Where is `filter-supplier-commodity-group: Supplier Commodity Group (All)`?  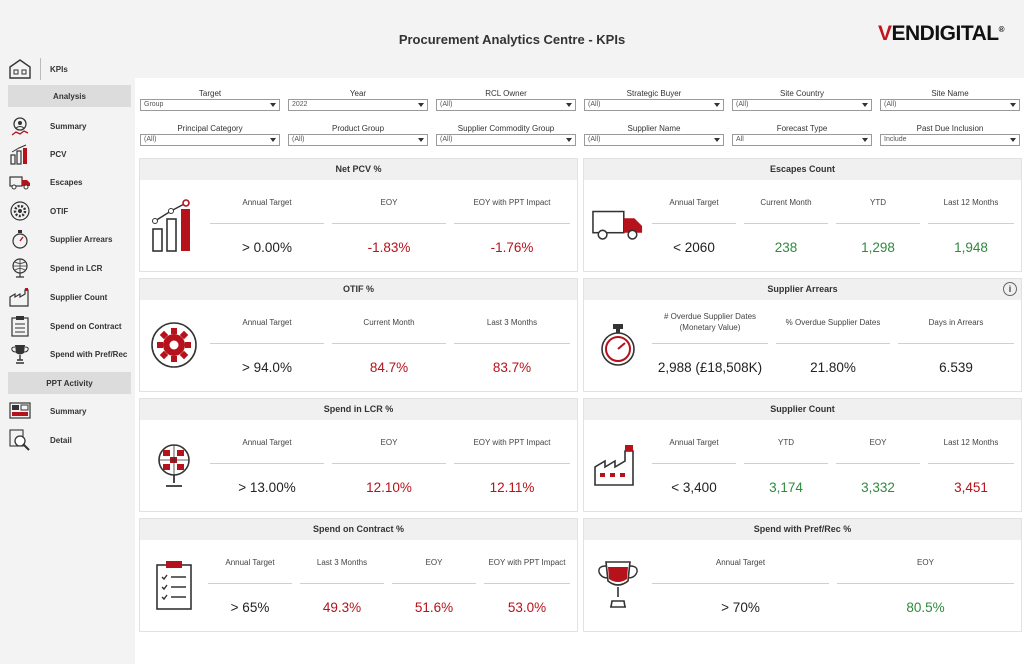 filter-supplier-commodity-group: Supplier Commodity Group (All) is located at coordinates (506, 139).